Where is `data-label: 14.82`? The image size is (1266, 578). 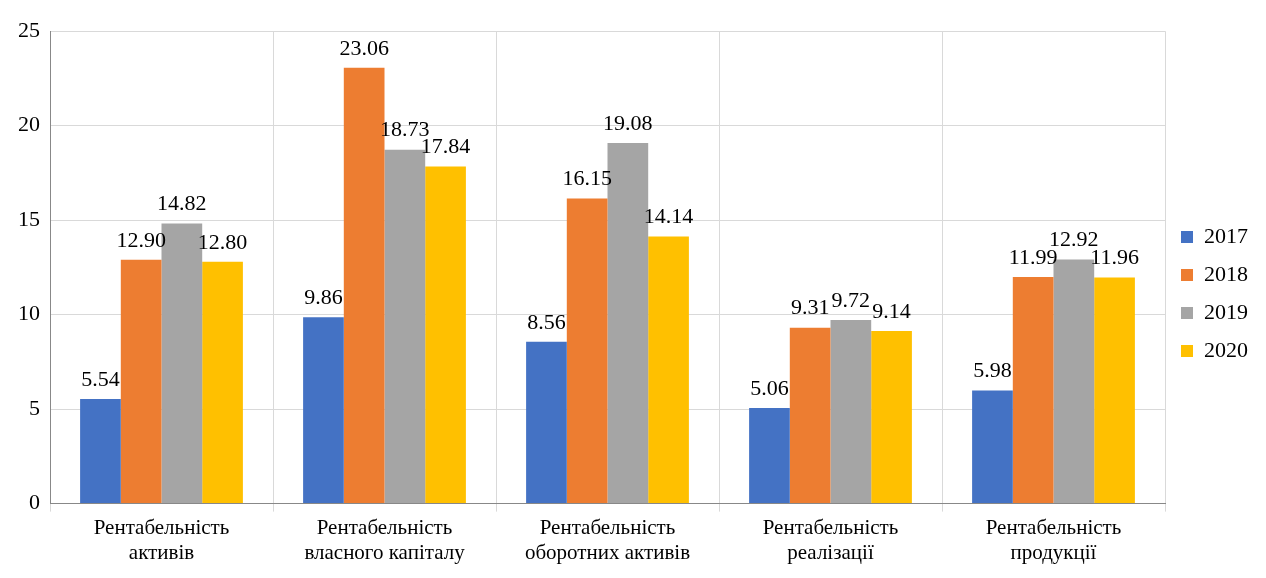 data-label: 14.82 is located at coordinates (182, 203).